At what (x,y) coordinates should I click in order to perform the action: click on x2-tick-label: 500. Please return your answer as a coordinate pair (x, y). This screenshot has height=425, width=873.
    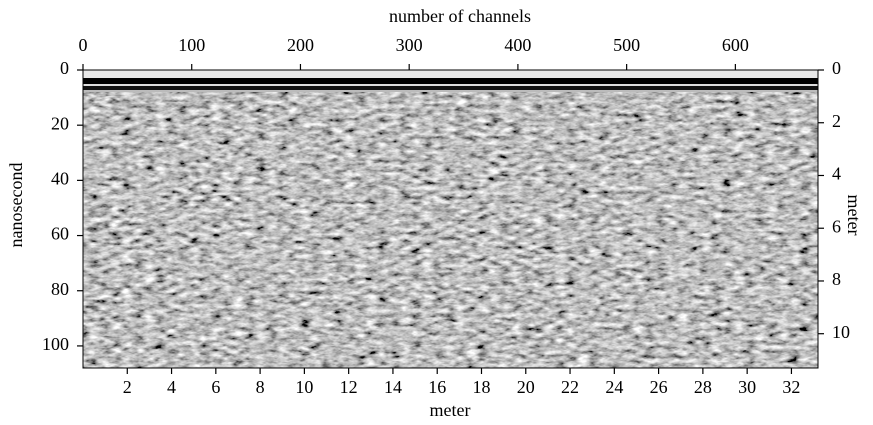
    Looking at the image, I should click on (626, 45).